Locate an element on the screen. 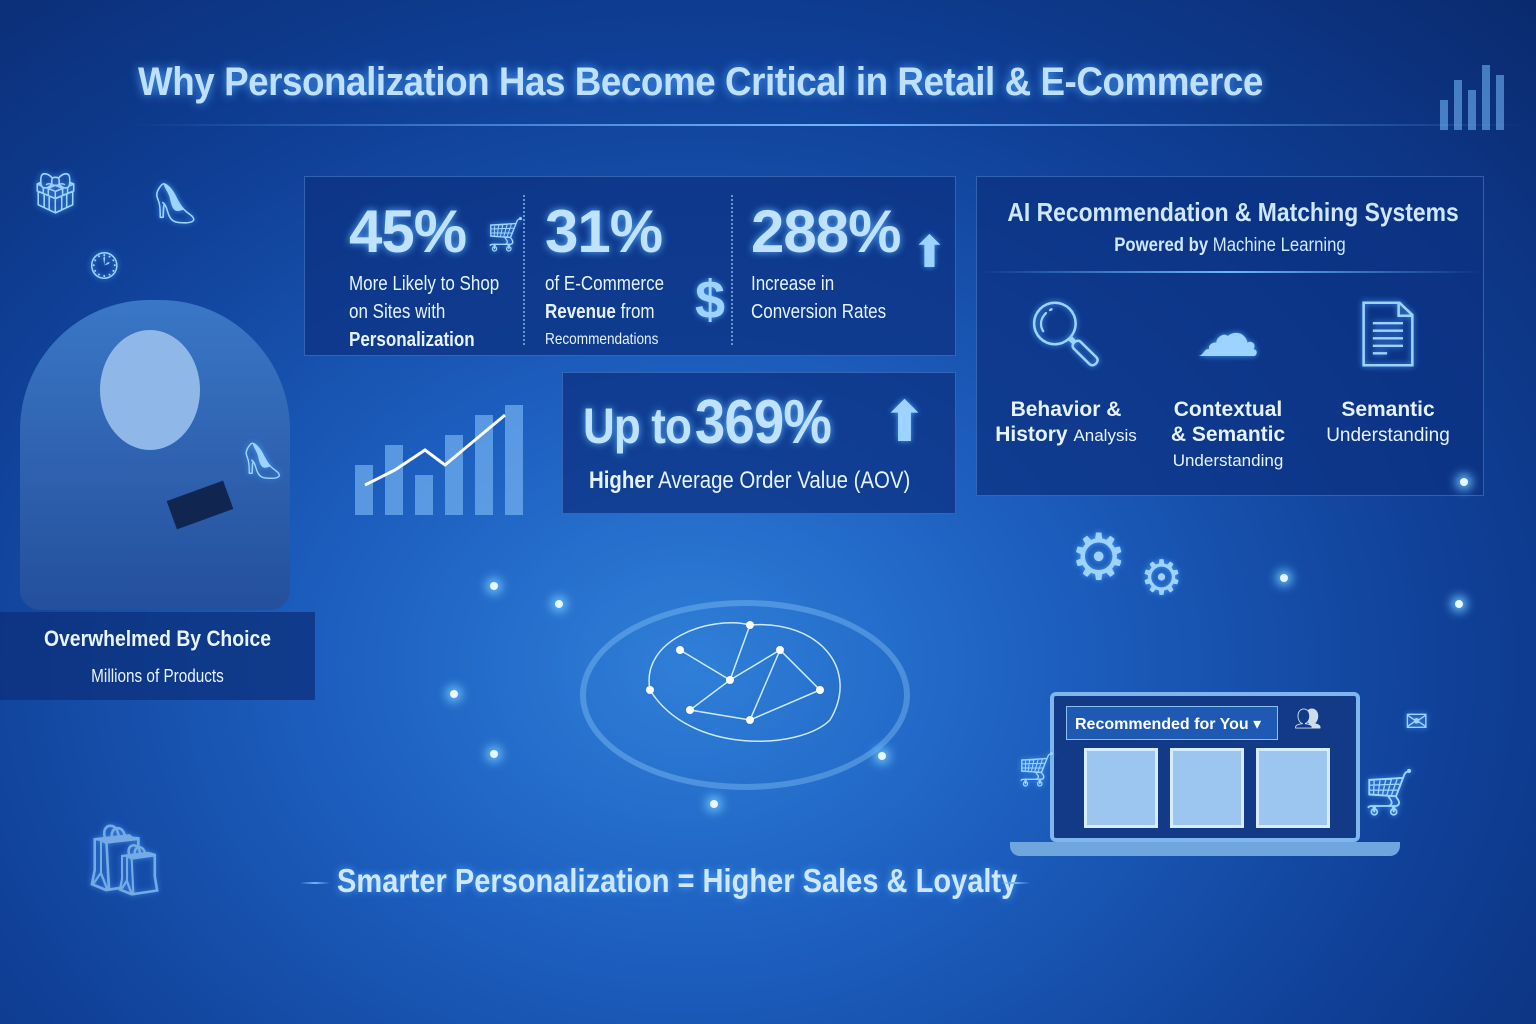  shopping-bag-icon: 🛍︎ is located at coordinates (124, 860).